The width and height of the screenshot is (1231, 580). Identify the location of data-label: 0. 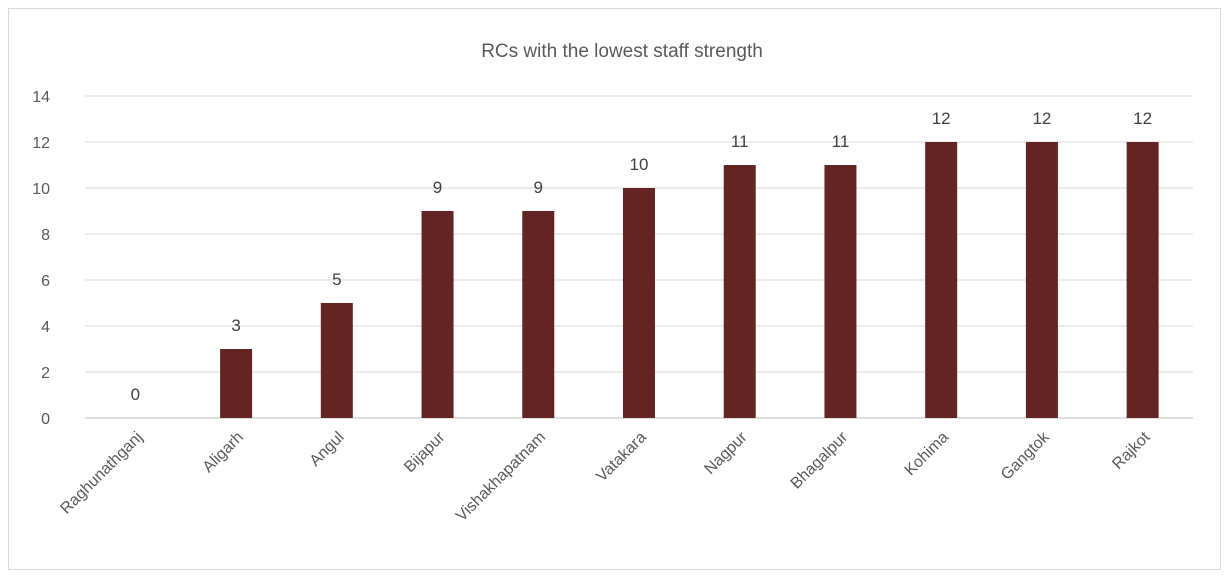
(135, 394).